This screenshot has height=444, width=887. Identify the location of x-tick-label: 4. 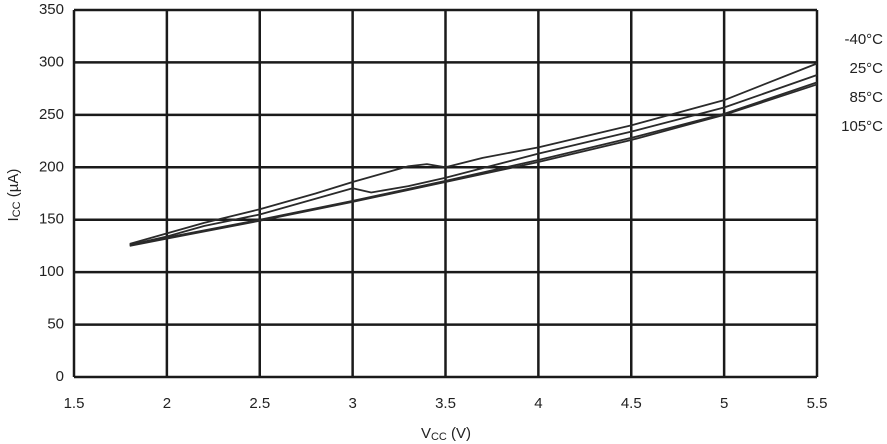
(538, 403).